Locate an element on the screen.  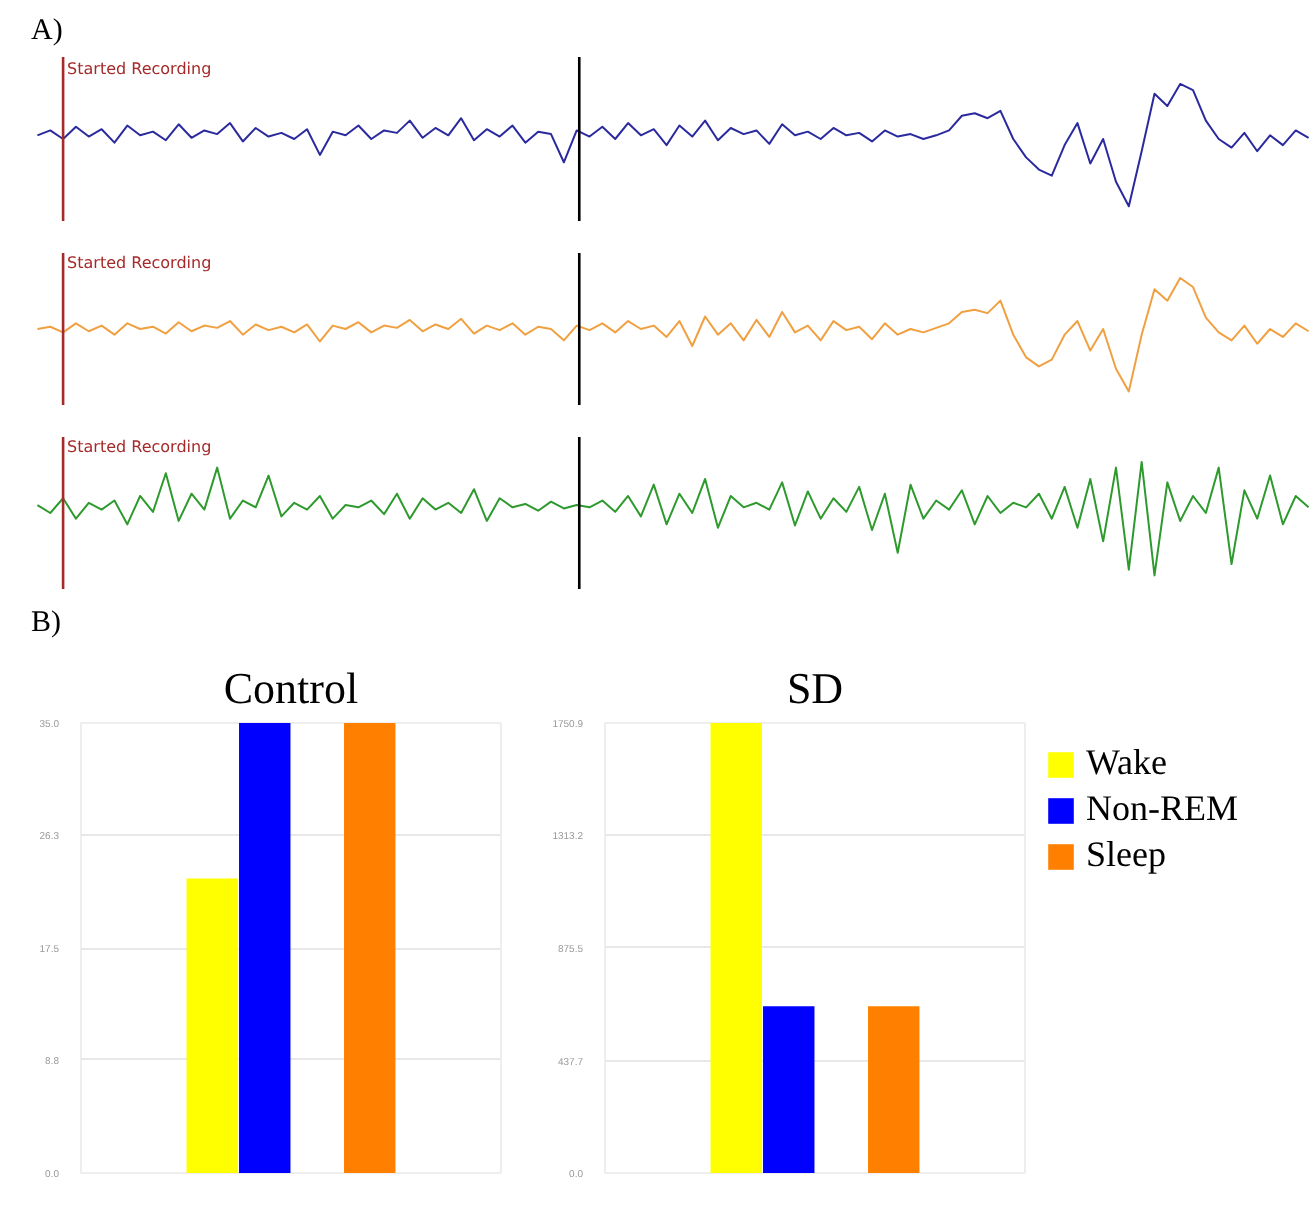
chart-title: A) is located at coordinates (47, 31).